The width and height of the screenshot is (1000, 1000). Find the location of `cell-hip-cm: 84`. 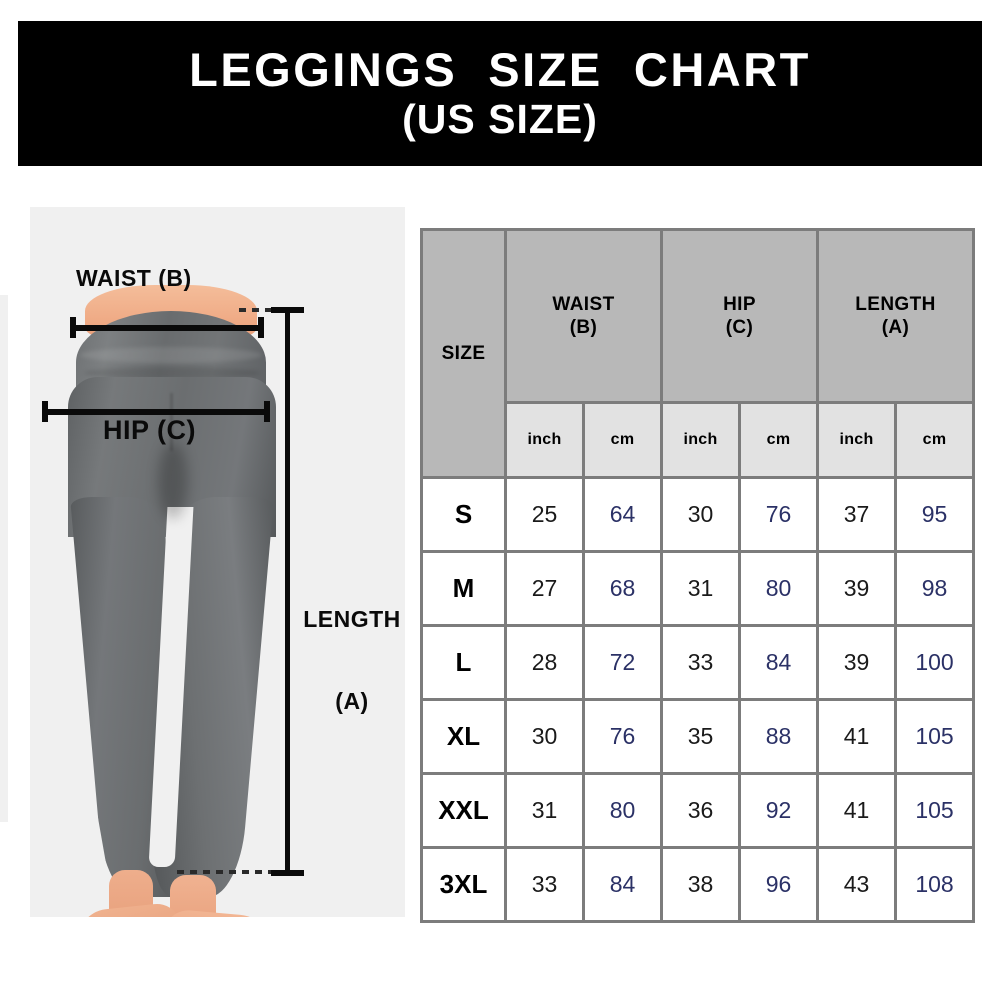

cell-hip-cm: 84 is located at coordinates (778, 662).